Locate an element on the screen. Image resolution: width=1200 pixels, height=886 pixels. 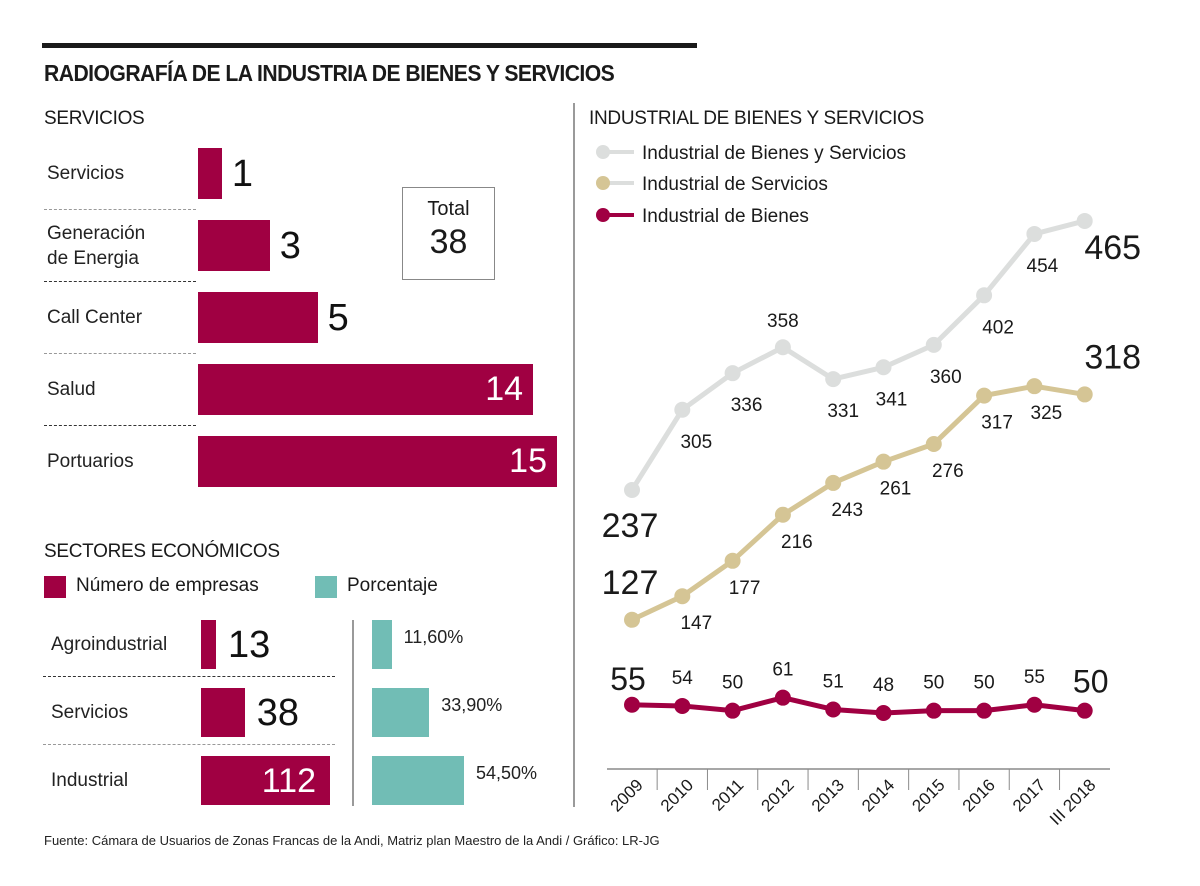
data-label: 358 is located at coordinates (783, 321).